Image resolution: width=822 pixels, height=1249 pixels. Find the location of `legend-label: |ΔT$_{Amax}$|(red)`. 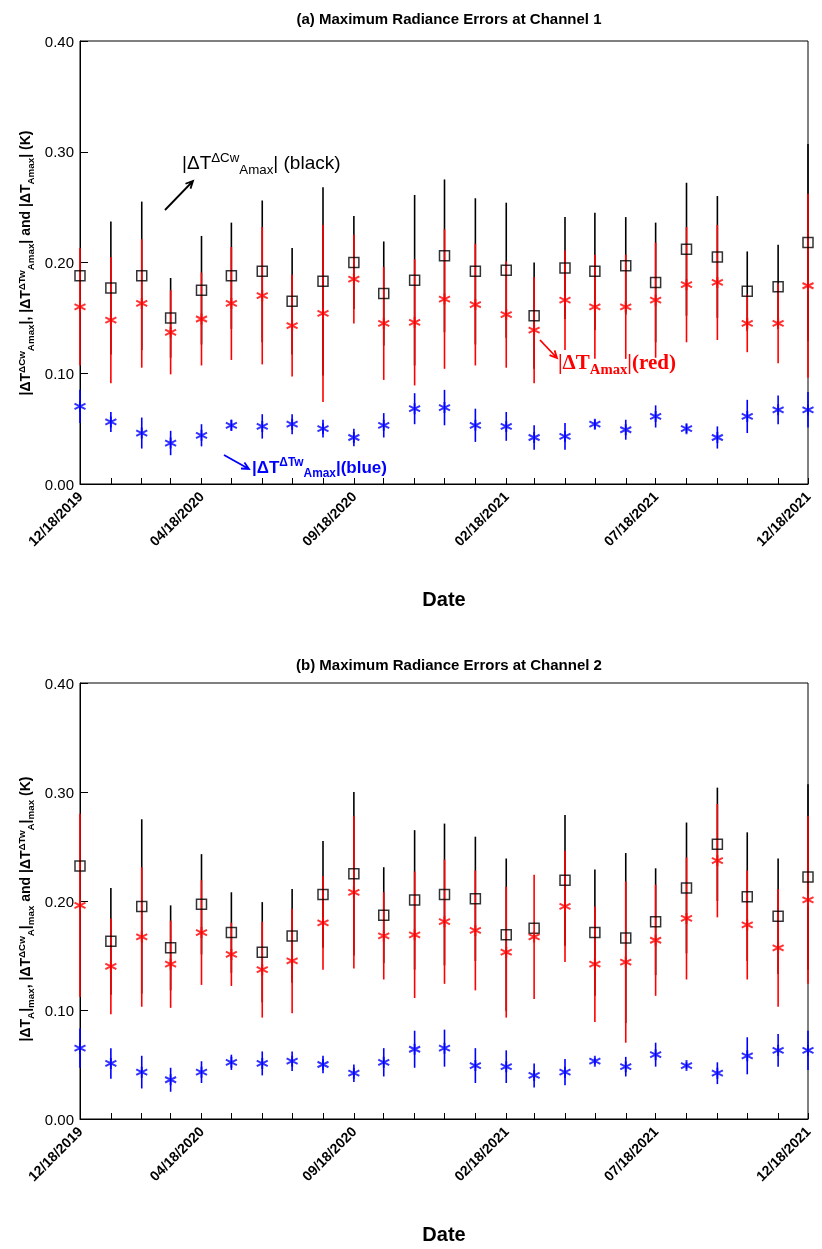

legend-label: |ΔT$_{Amax}$|(red) is located at coordinates (617, 364).